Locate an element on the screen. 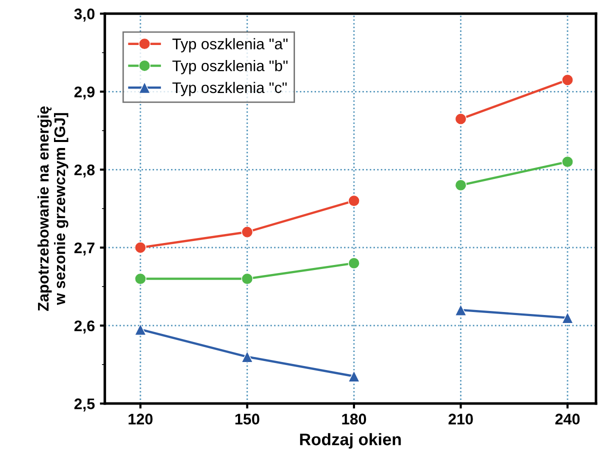 Image resolution: width=599 pixels, height=456 pixels. y-tick-label: 2,8 is located at coordinates (84, 171).